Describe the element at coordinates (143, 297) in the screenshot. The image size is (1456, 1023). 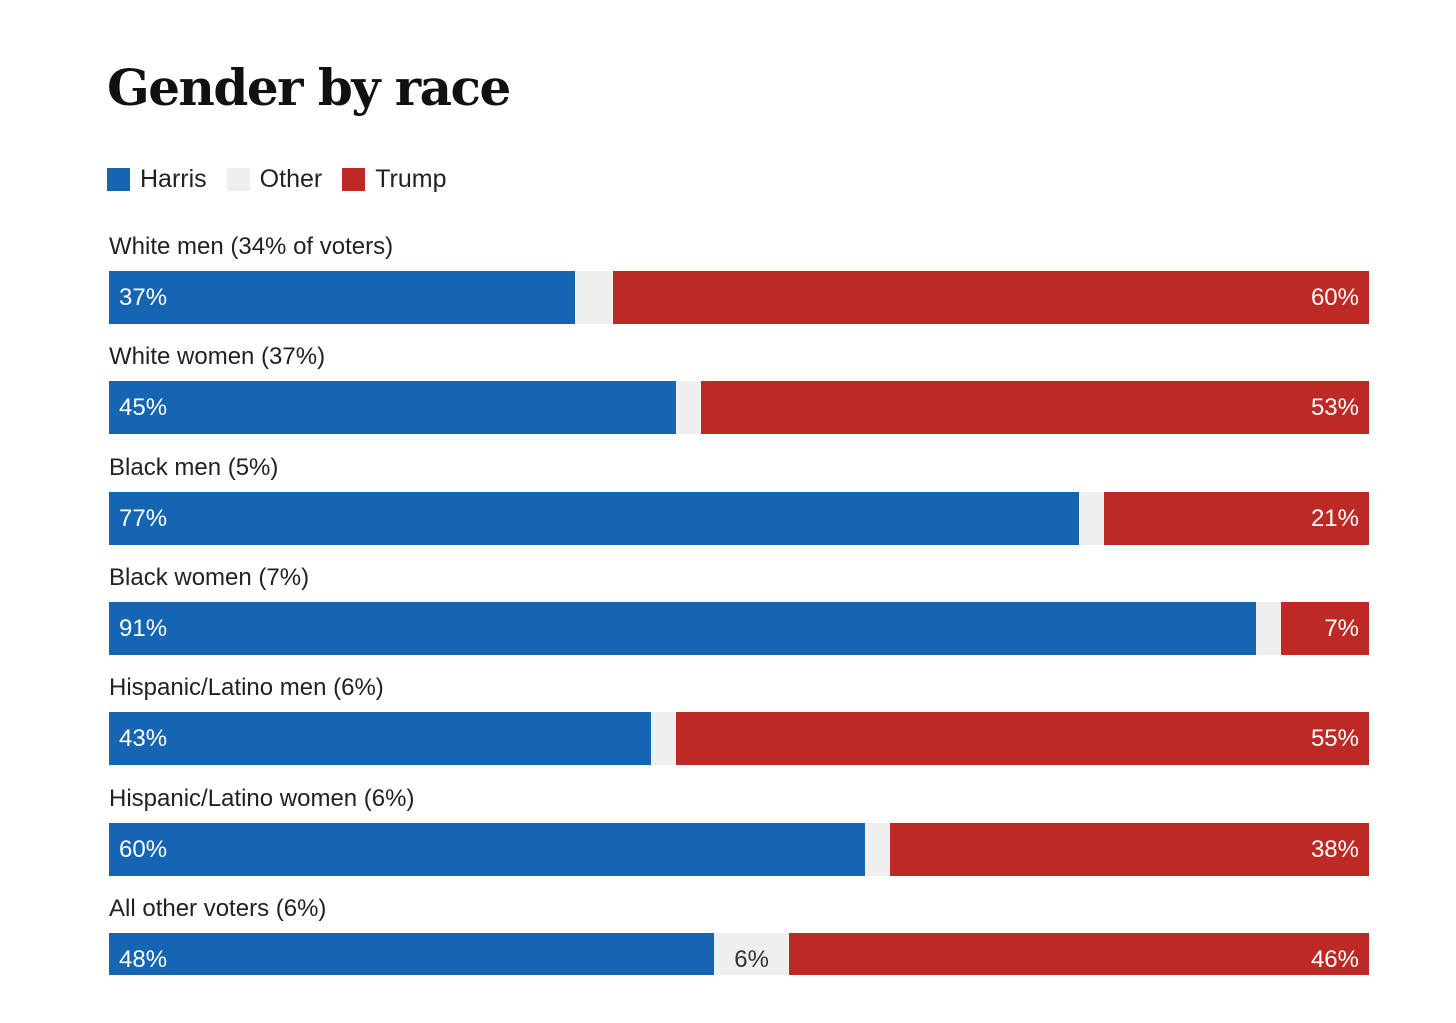
I see `value-label-harris: 37%` at that location.